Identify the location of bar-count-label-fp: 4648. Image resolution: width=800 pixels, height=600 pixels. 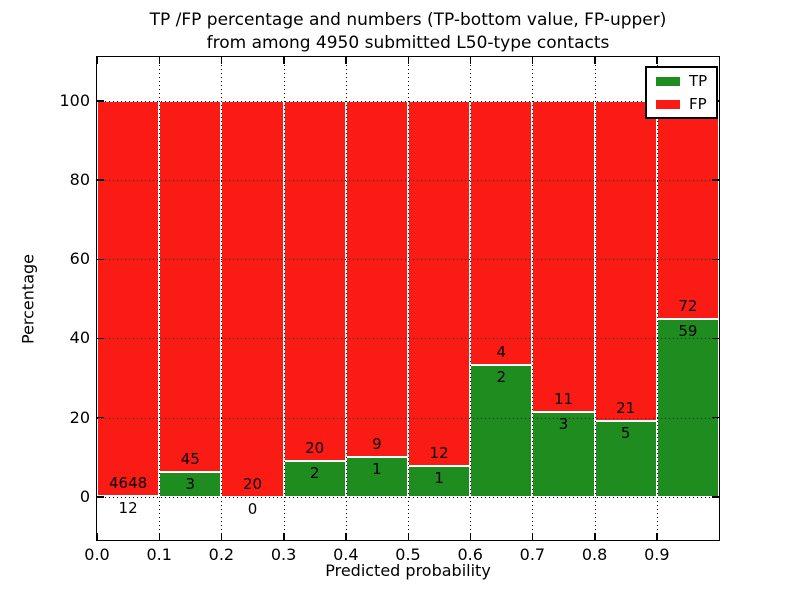
(128, 482).